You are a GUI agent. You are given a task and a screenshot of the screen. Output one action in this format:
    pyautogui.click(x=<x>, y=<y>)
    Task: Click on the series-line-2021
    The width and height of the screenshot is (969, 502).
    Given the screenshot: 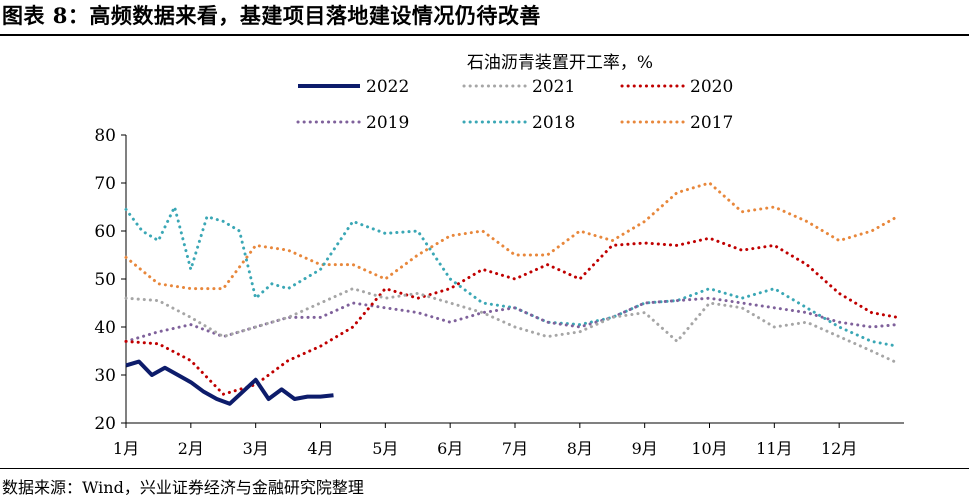 What is the action you would take?
    pyautogui.click(x=511, y=326)
    